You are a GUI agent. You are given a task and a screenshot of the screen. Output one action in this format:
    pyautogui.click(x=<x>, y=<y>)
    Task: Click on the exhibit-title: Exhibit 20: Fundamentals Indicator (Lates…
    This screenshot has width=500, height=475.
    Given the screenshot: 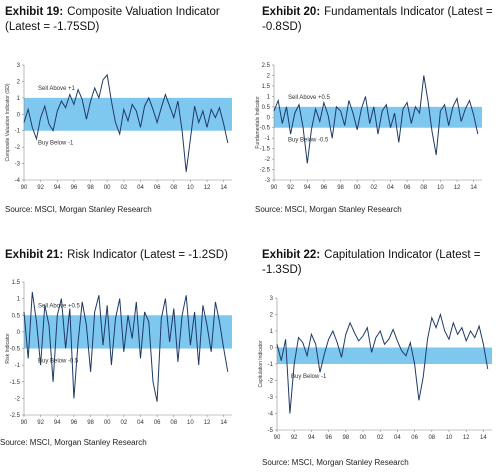 What is the action you would take?
    pyautogui.click(x=379, y=20)
    